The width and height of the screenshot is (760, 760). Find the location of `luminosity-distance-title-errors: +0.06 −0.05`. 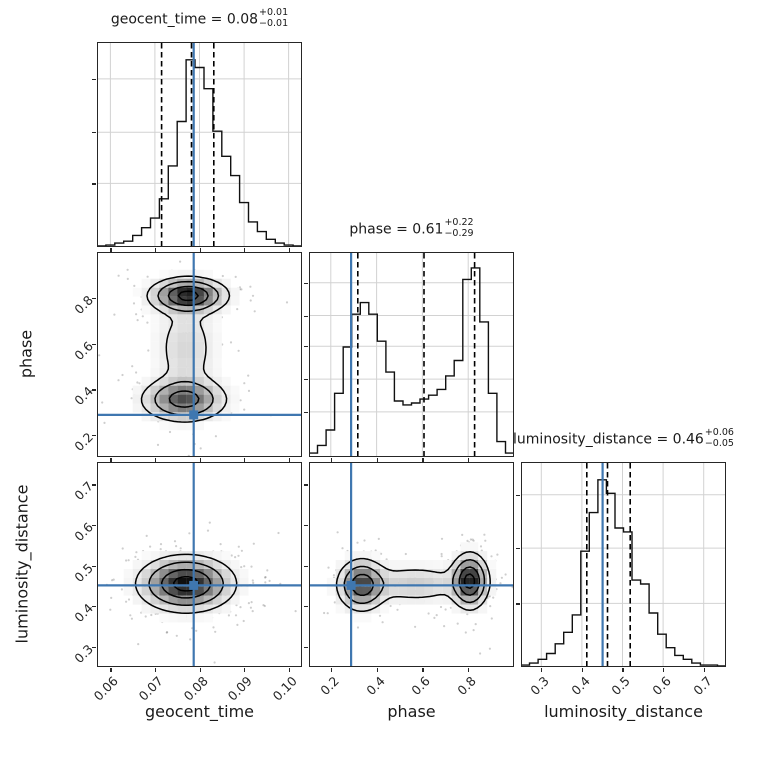

luminosity-distance-title-errors: +0.06 −0.05 is located at coordinates (719, 438).